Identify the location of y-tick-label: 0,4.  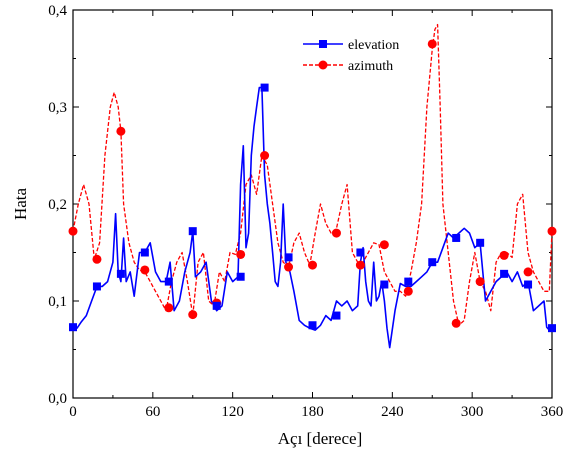
(57, 11).